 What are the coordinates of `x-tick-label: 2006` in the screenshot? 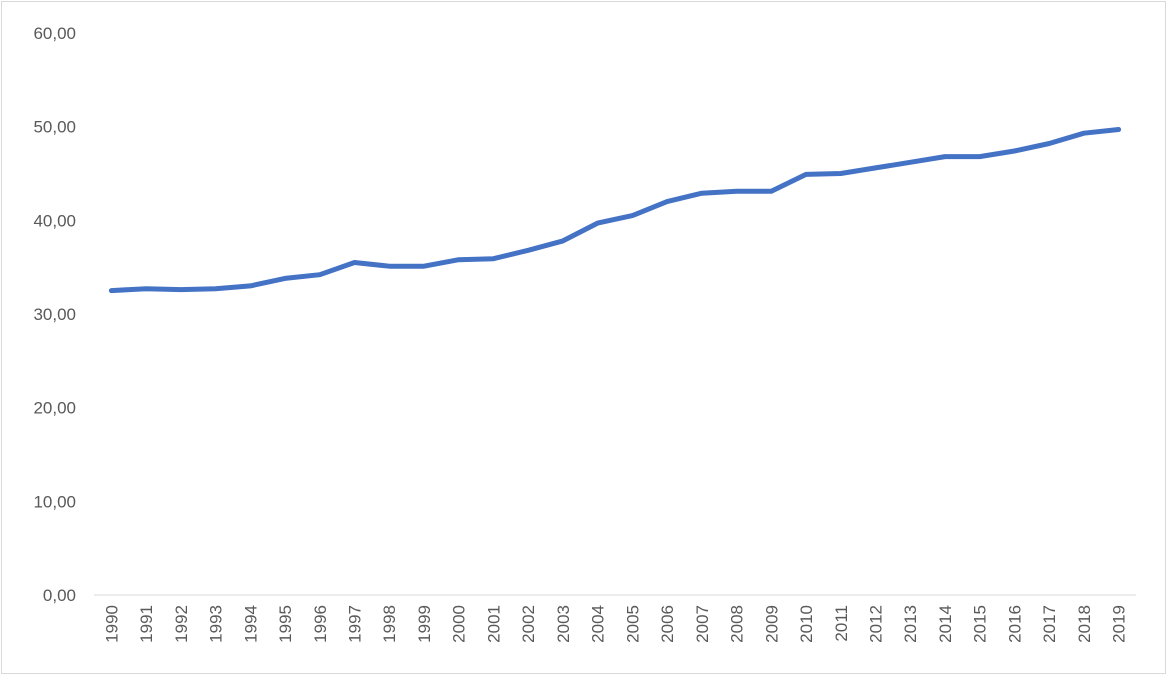 It's located at (667, 624).